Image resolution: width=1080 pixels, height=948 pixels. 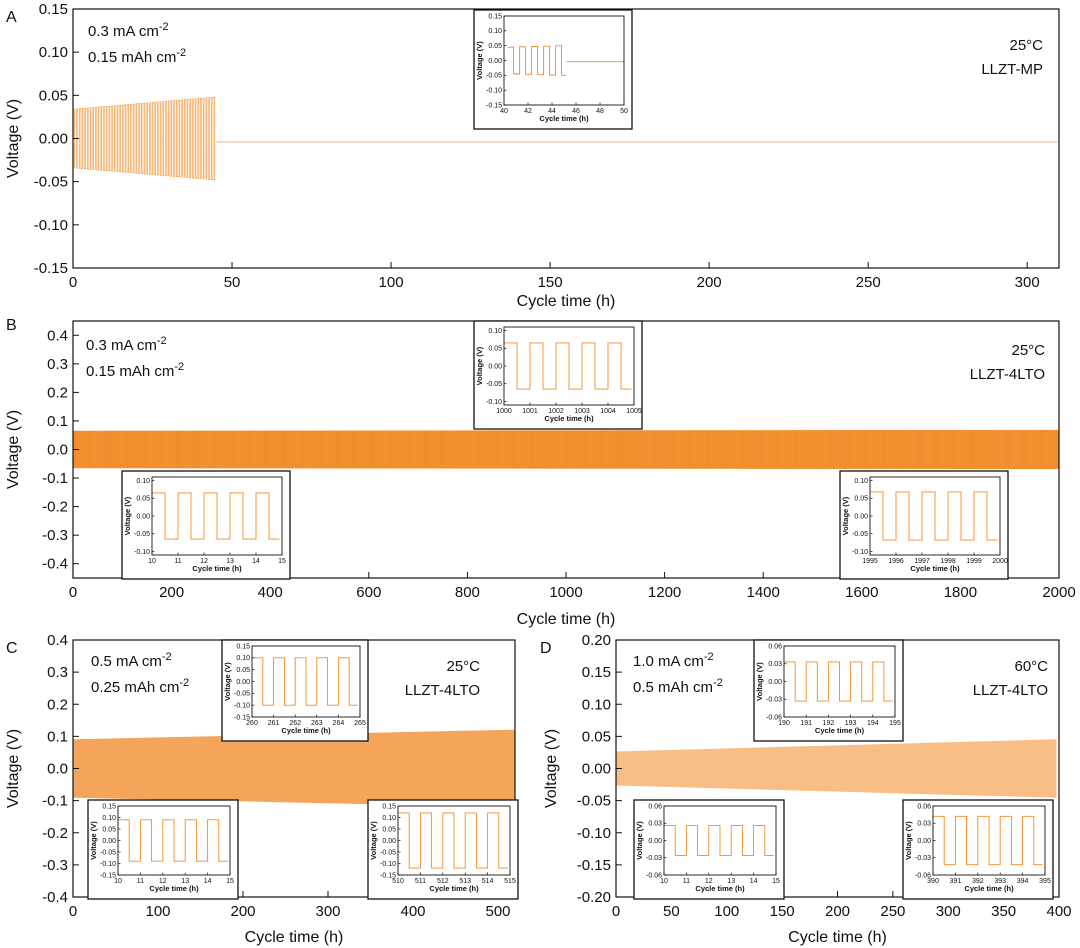 I want to click on y-tick-label: 0.2, so click(x=57, y=704).